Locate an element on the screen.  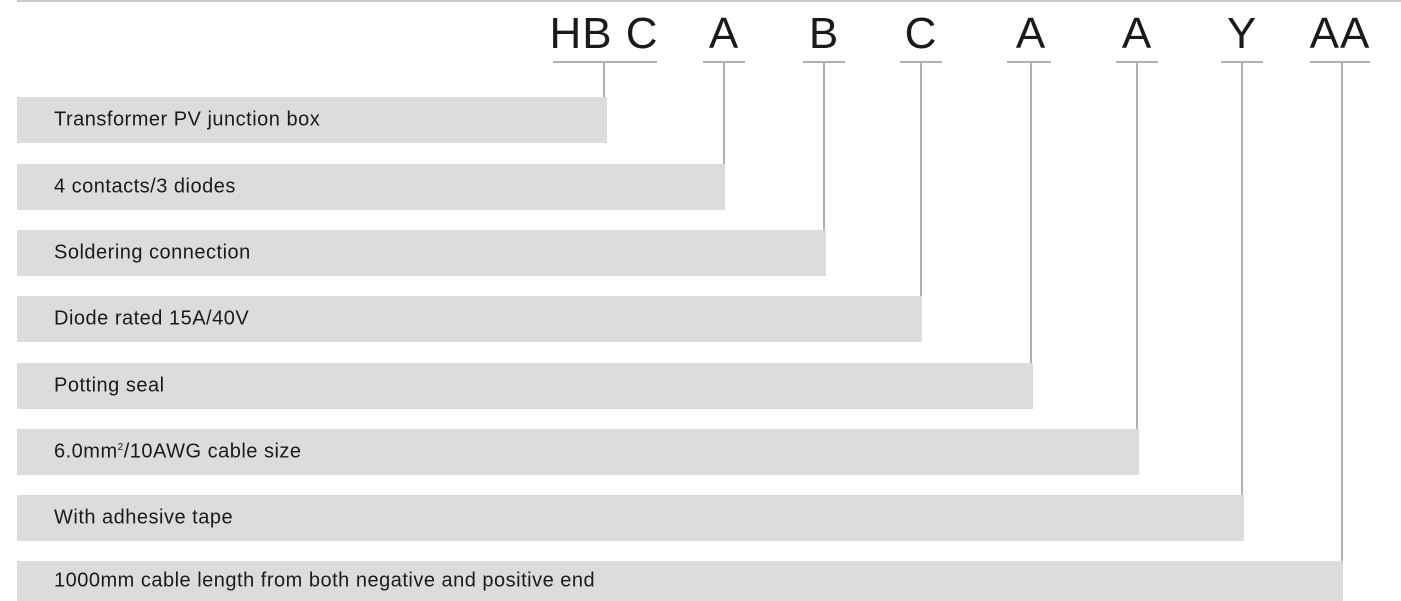
description-bar-contacts: 4 contacts/3 diodes is located at coordinates (371, 187).